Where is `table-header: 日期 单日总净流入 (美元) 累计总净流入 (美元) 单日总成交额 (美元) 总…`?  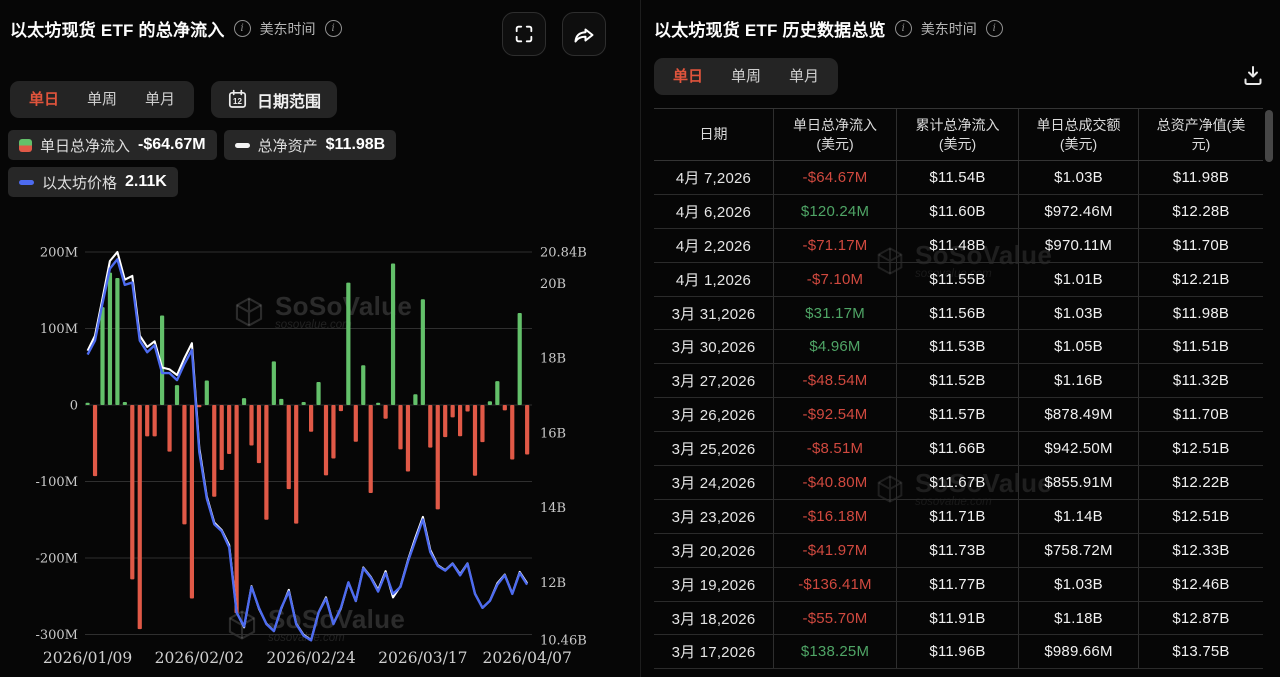 table-header: 日期 单日总净流入 (美元) 累计总净流入 (美元) 单日总成交额 (美元) 总… is located at coordinates (958, 134).